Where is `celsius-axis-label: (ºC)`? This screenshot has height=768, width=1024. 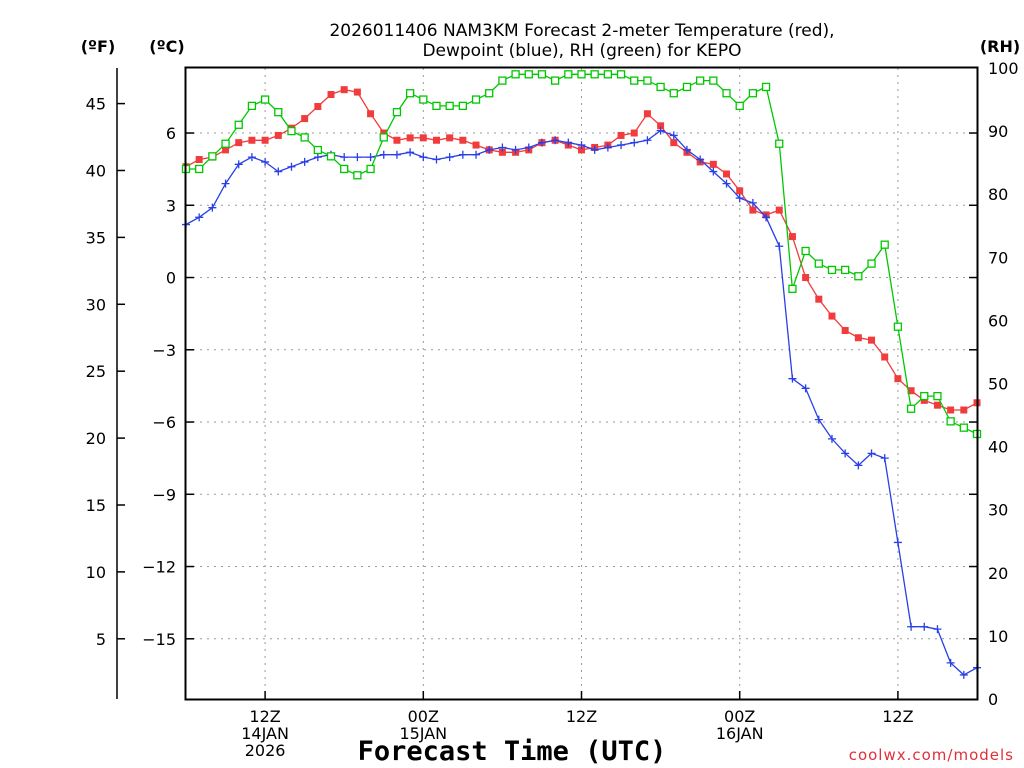 celsius-axis-label: (ºC) is located at coordinates (166, 46).